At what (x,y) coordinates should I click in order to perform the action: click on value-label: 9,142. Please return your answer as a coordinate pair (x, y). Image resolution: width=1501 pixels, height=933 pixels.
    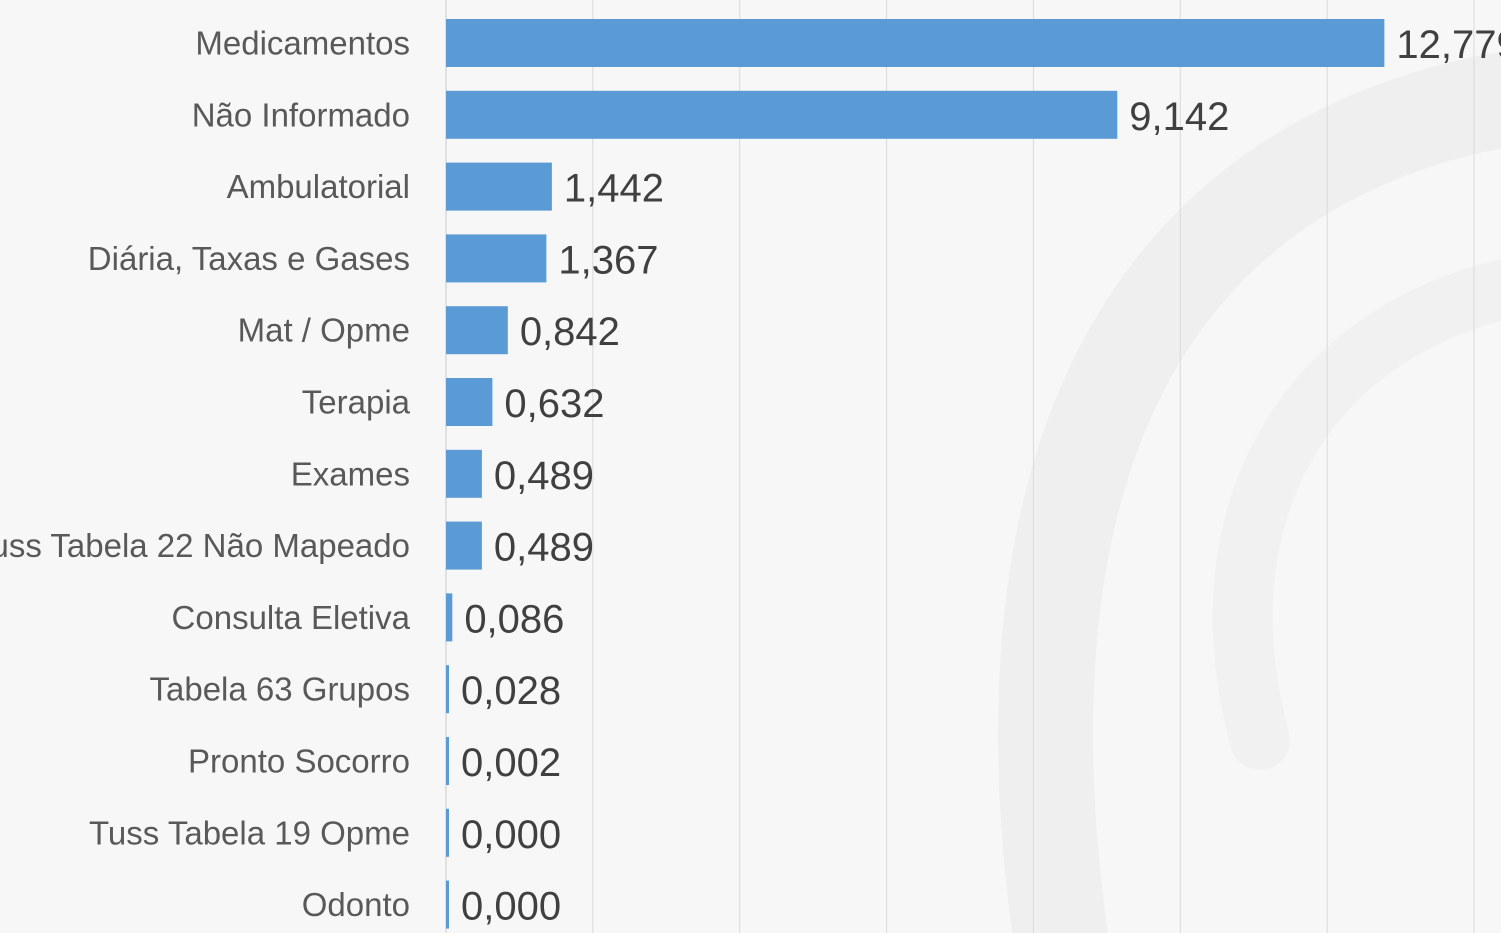
    Looking at the image, I should click on (1179, 117).